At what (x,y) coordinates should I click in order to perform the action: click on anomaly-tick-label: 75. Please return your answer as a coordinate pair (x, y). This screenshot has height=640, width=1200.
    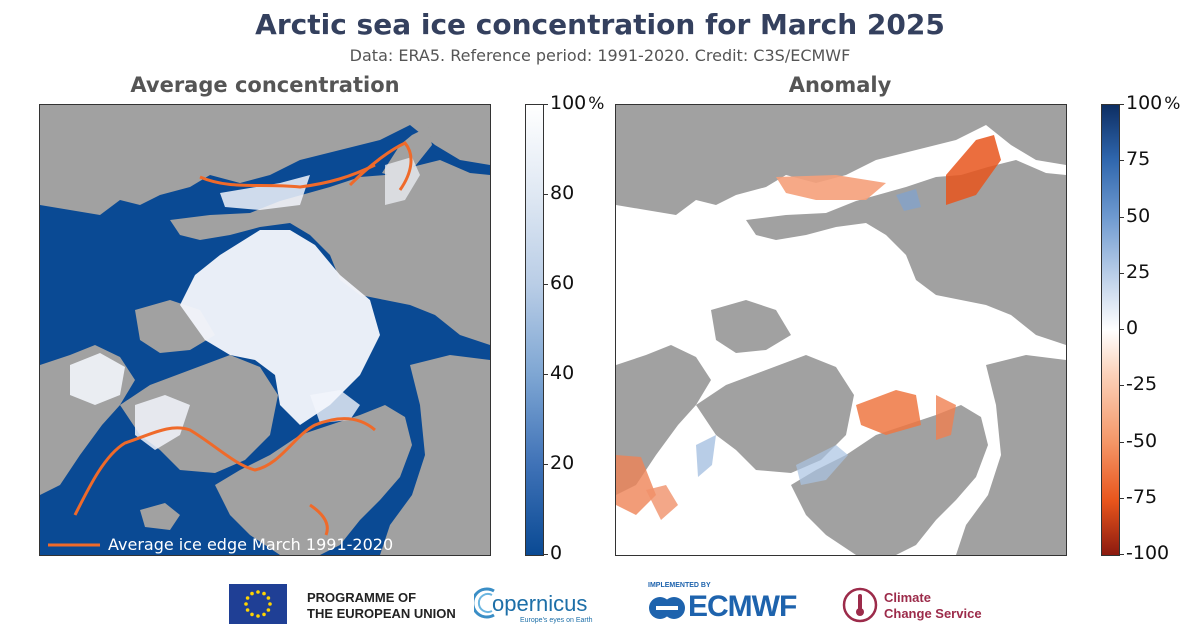
    Looking at the image, I should click on (1138, 159).